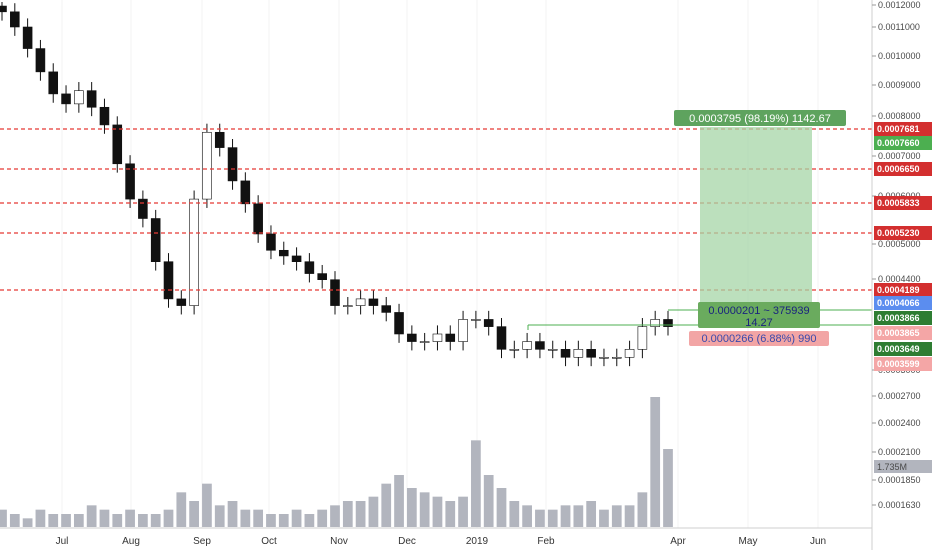 The image size is (932, 550). What do you see at coordinates (760, 119) in the screenshot?
I see `target-label: 0.0003795 (98.19%) 1142.67` at bounding box center [760, 119].